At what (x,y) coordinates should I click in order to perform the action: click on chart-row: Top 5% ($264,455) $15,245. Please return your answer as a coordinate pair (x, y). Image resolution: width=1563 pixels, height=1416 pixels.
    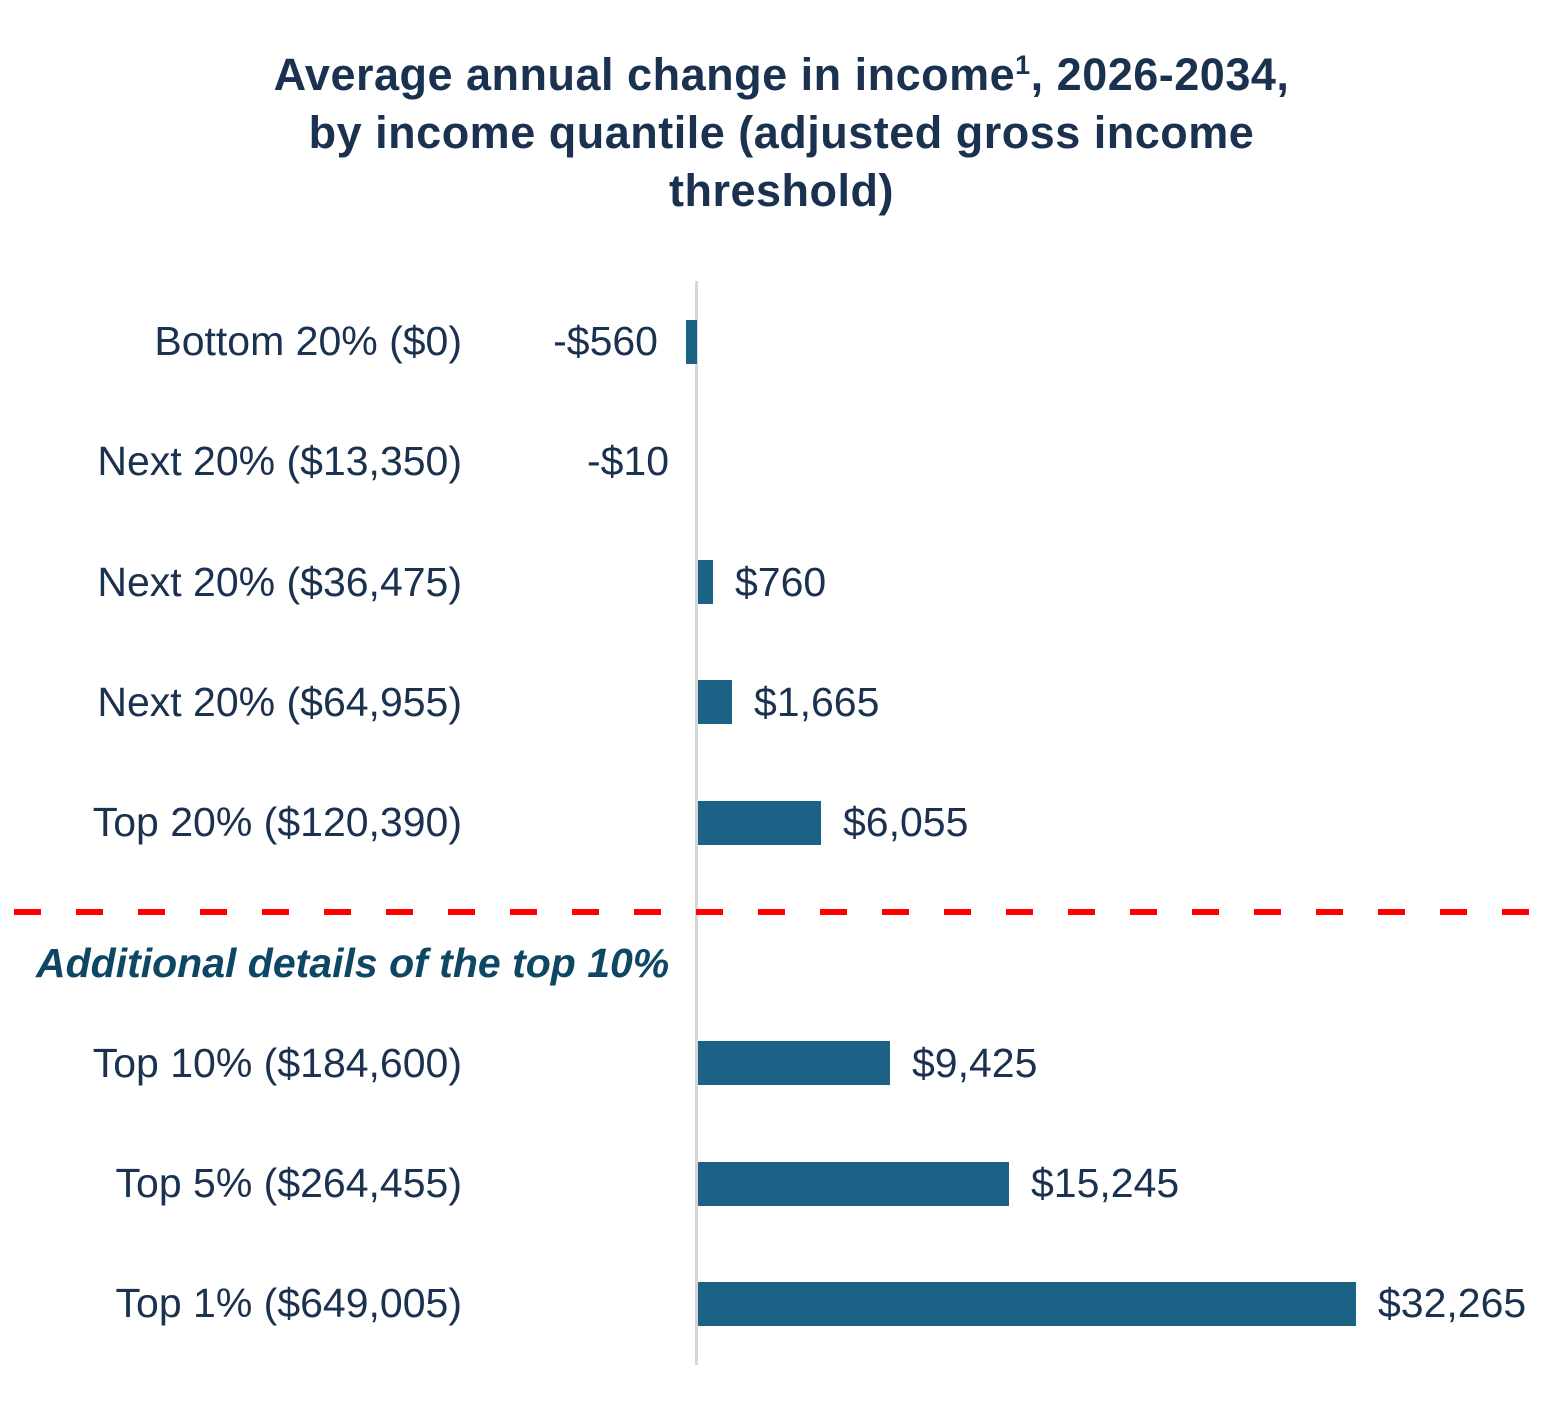
    Looking at the image, I should click on (781, 1184).